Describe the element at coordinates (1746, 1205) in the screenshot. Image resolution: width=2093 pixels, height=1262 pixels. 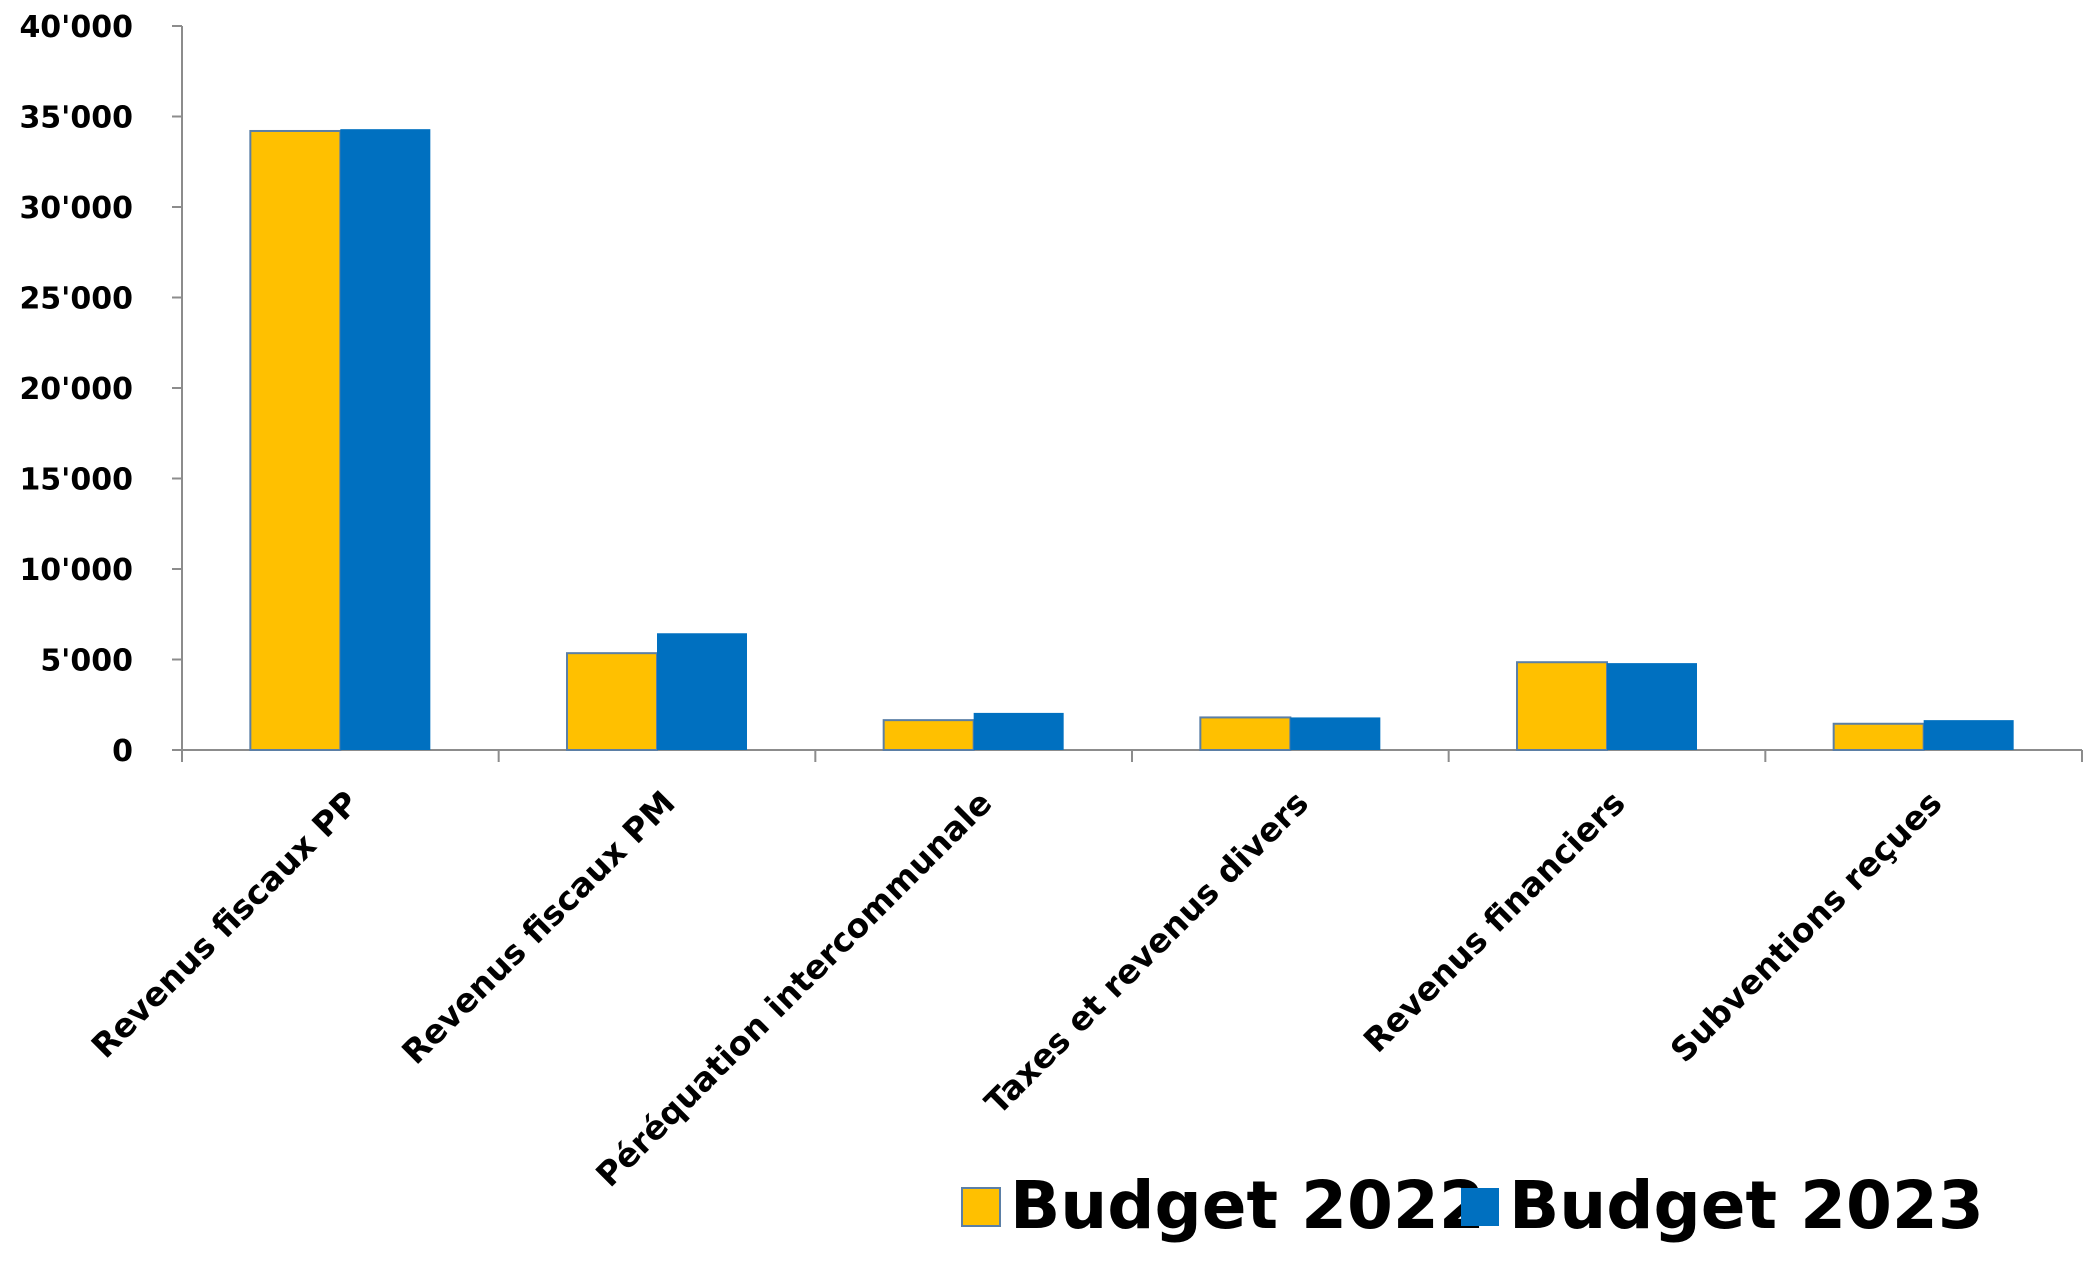
I see `legend-label: Budget 2023` at that location.